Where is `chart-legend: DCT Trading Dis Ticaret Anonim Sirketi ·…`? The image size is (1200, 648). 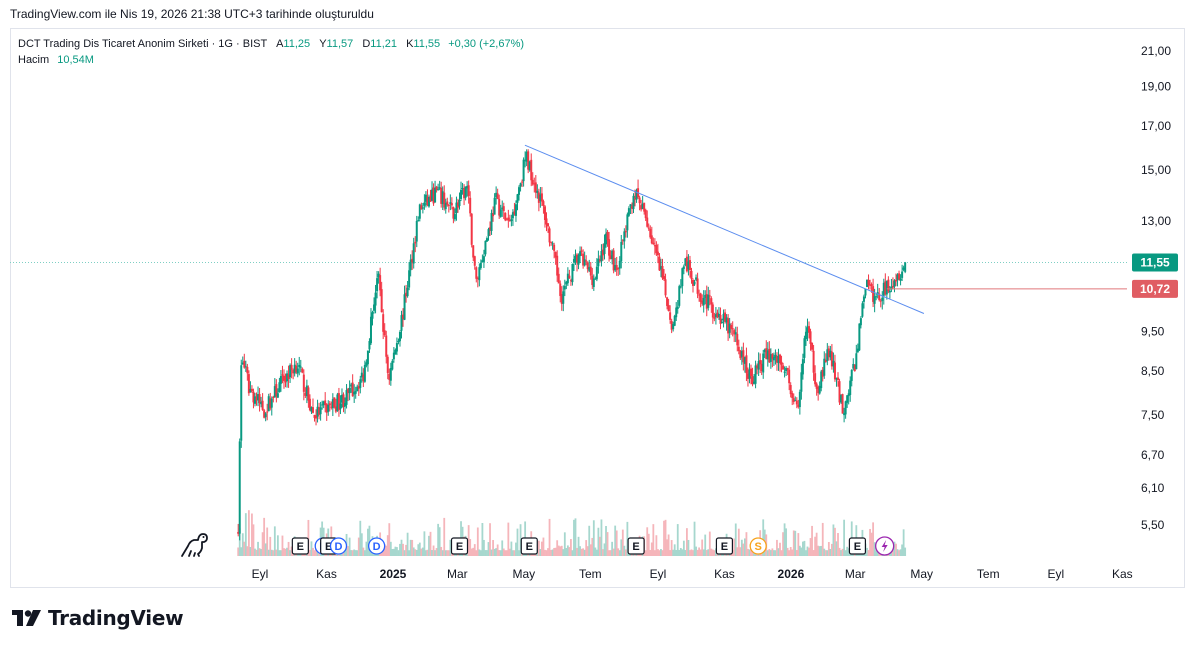 chart-legend: DCT Trading Dis Ticaret Anonim Sirketi ·… is located at coordinates (271, 52).